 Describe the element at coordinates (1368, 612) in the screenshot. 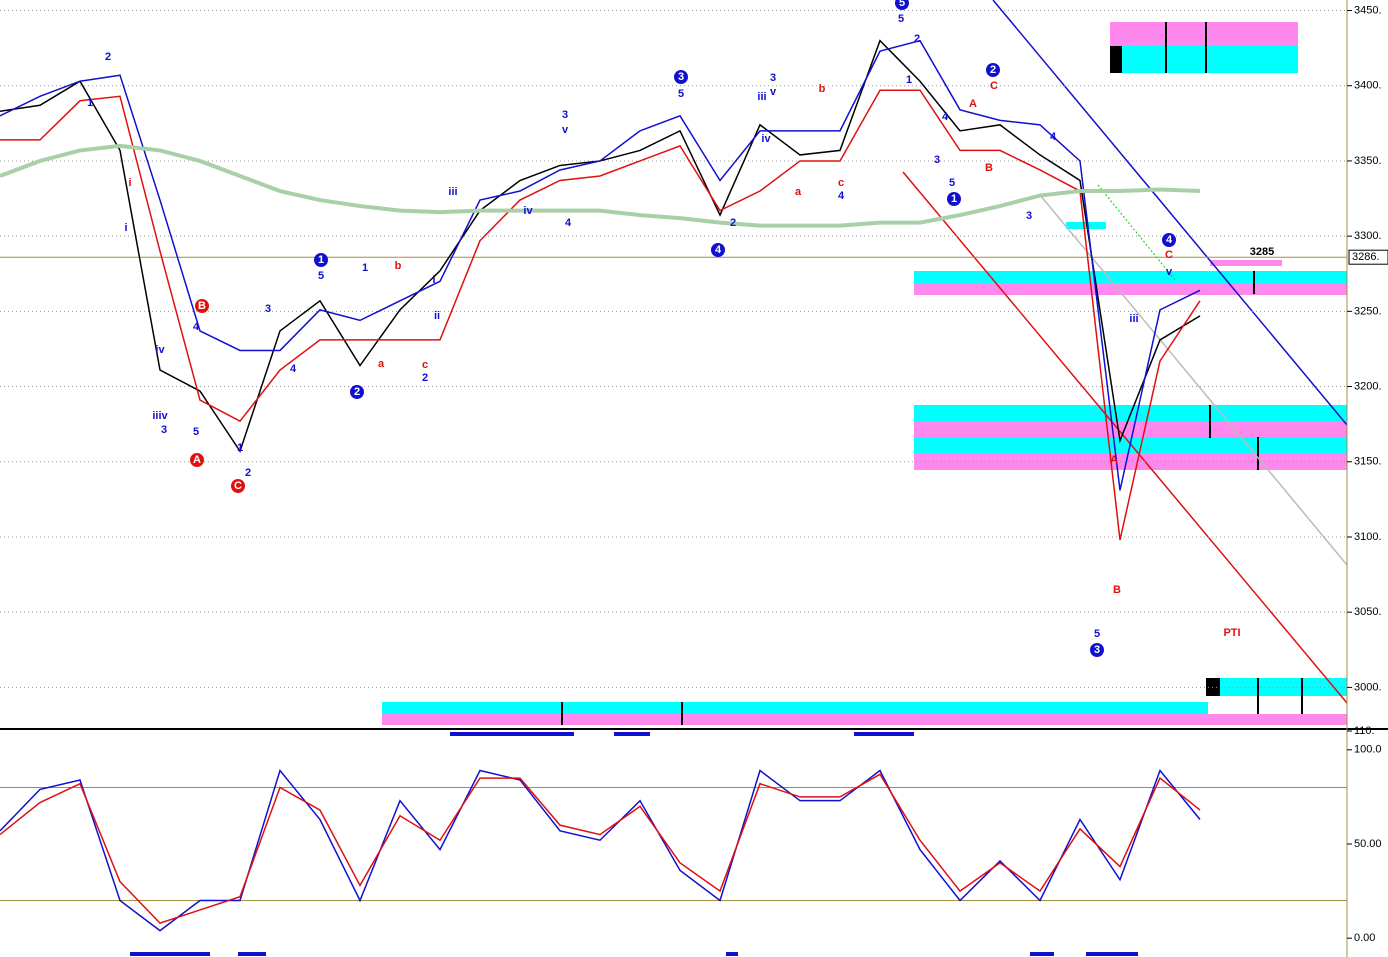

I see `y-tick-label: 3050.` at that location.